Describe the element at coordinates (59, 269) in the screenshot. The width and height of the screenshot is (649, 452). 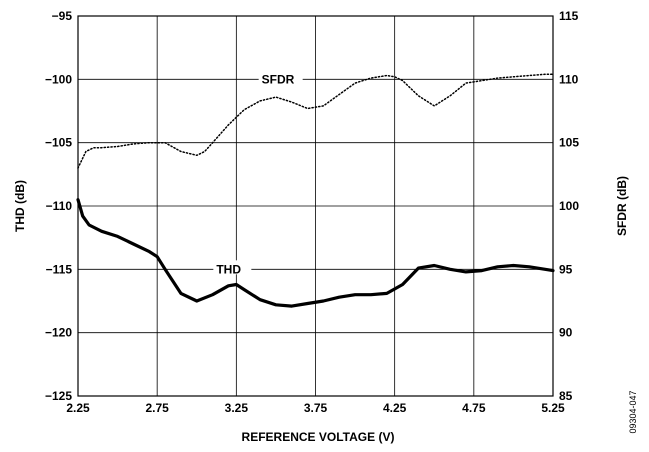
I see `y-left-tick-label: −115` at that location.